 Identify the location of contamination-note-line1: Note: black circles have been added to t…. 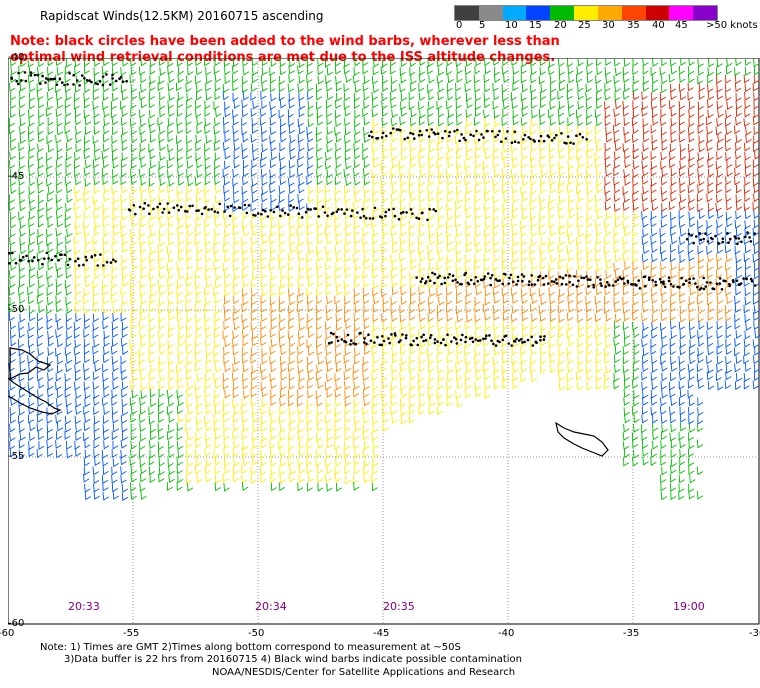
(285, 41).